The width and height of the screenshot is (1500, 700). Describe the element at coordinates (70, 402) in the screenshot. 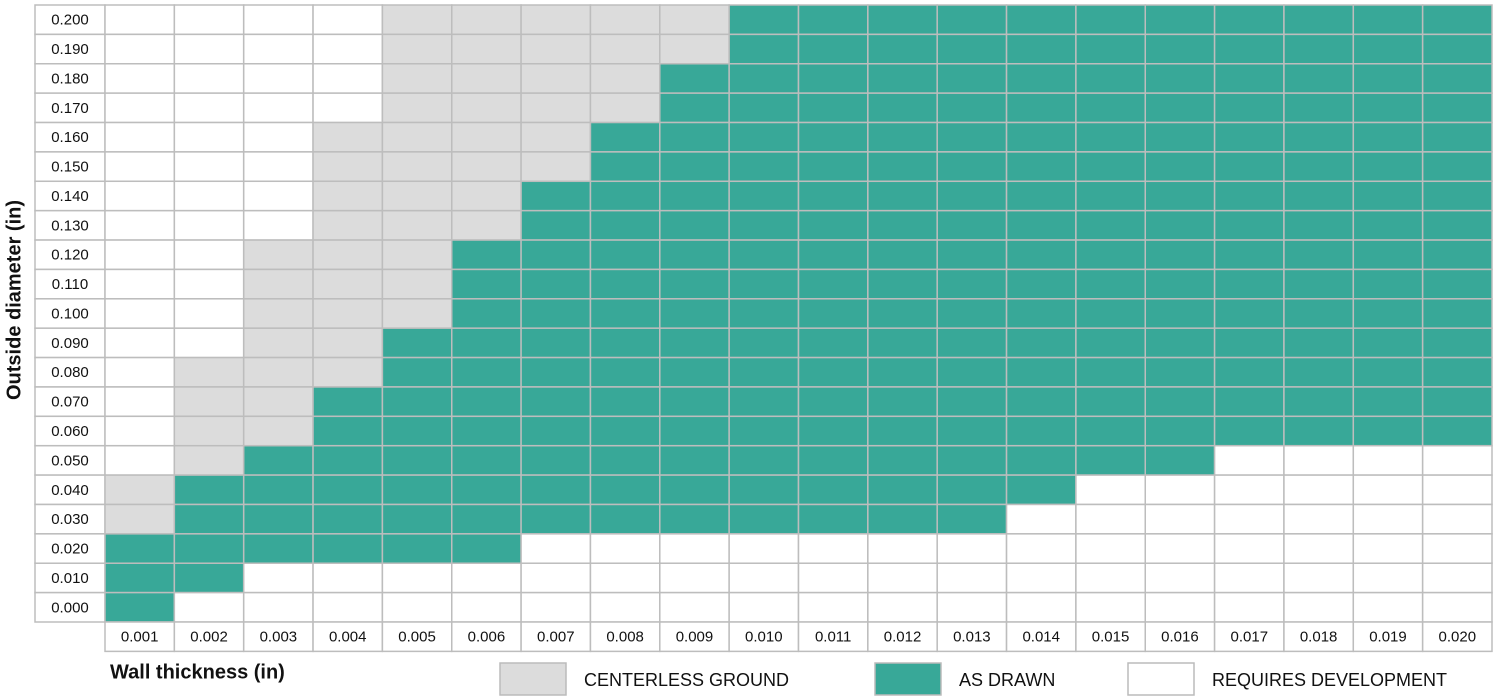

I see `y-tick-label: 0.070` at that location.